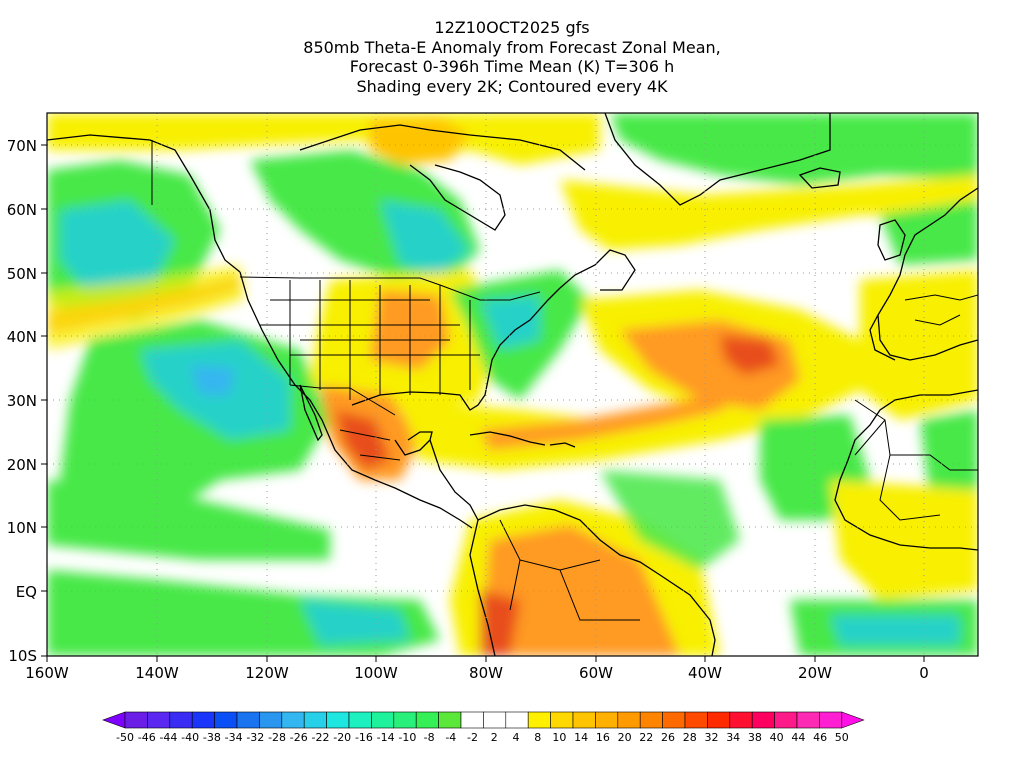 Image resolution: width=1024 pixels, height=768 pixels. I want to click on shade-south-america-orange, so click(580, 590).